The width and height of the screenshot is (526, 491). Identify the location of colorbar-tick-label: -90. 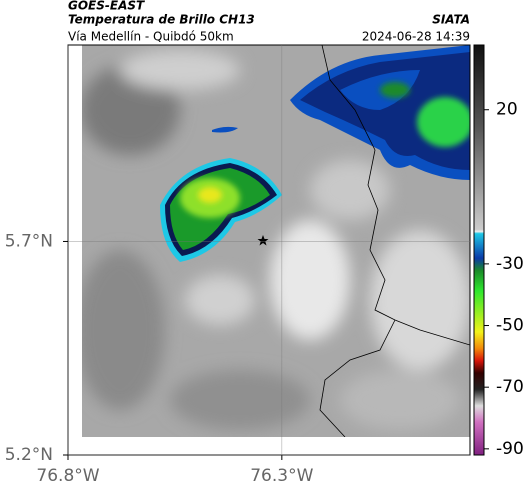
(510, 449).